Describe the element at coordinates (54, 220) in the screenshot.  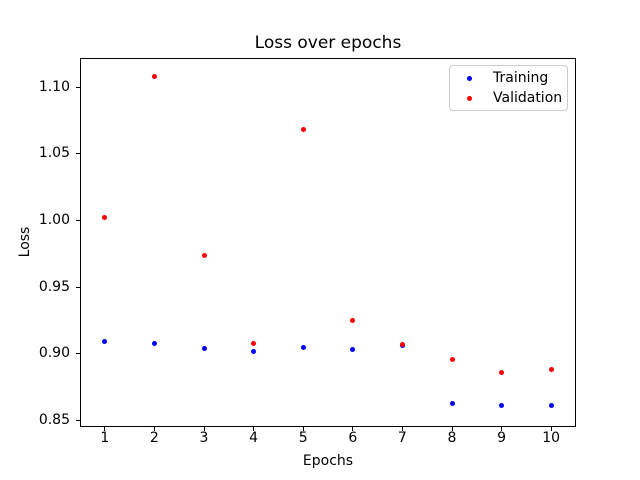
I see `y-tick-label: 1.00` at that location.